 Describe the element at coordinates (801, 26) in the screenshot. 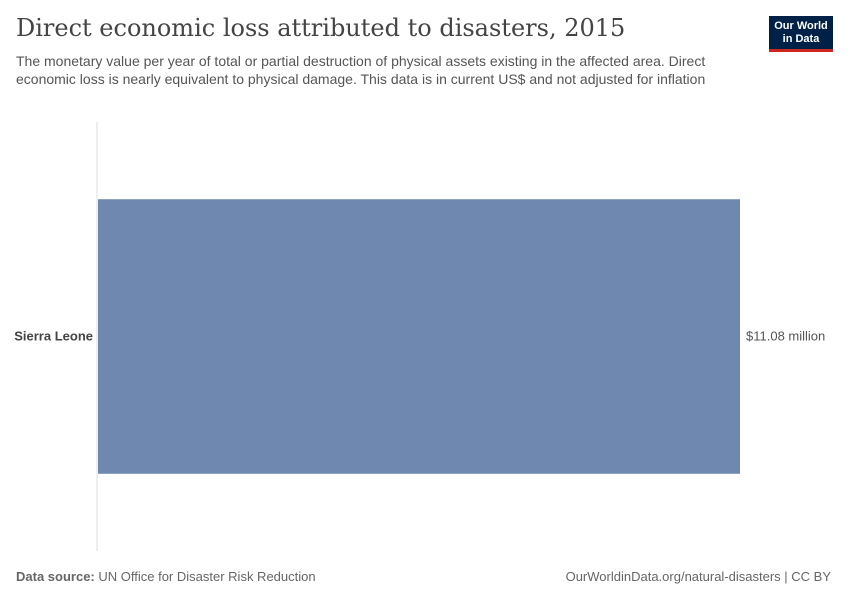

I see `logo-line-1: Our World` at that location.